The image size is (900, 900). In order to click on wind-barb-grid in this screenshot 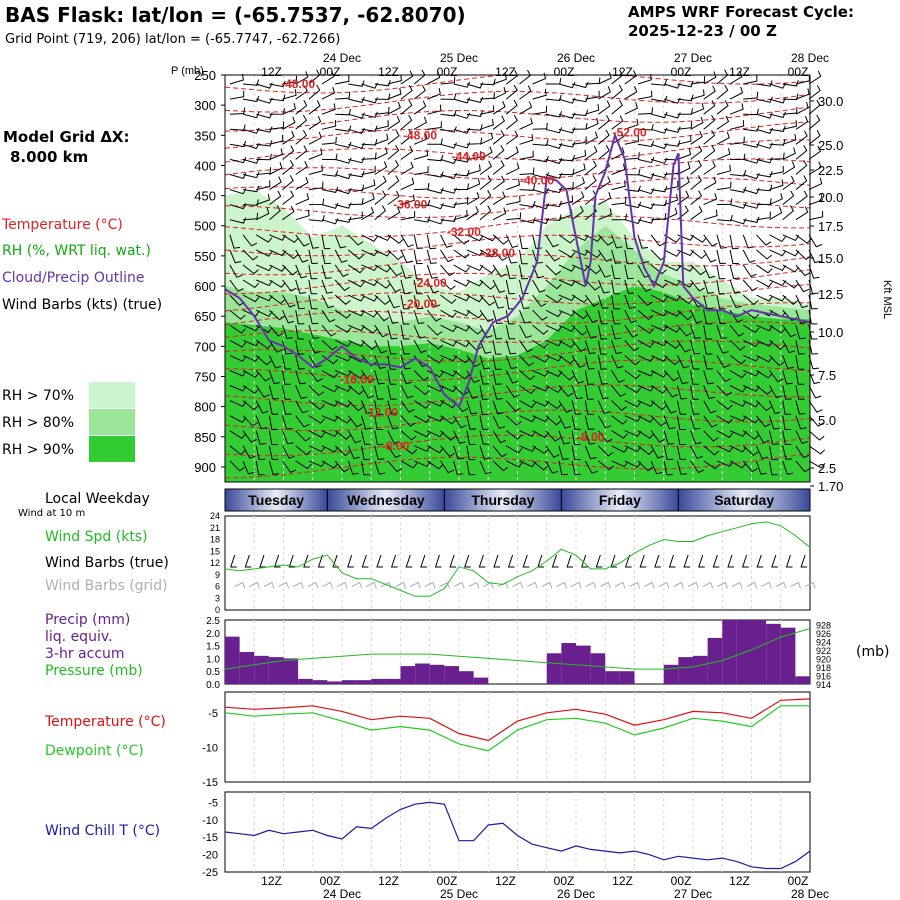, I will do `click(371, 585)`.